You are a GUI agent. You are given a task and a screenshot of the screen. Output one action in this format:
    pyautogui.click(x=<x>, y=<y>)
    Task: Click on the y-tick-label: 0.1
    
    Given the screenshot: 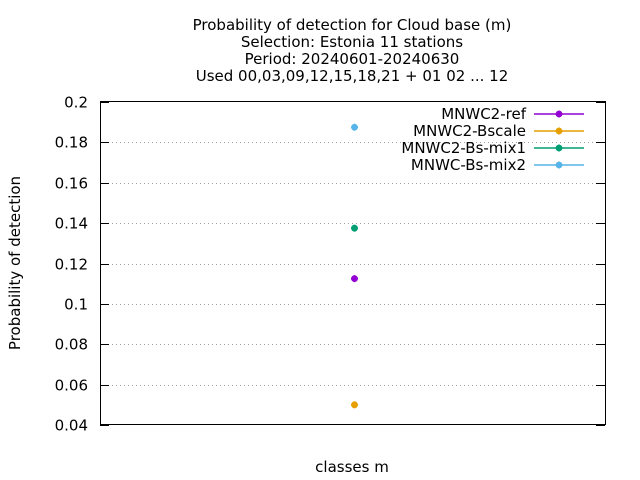 What is the action you would take?
    pyautogui.click(x=76, y=305)
    